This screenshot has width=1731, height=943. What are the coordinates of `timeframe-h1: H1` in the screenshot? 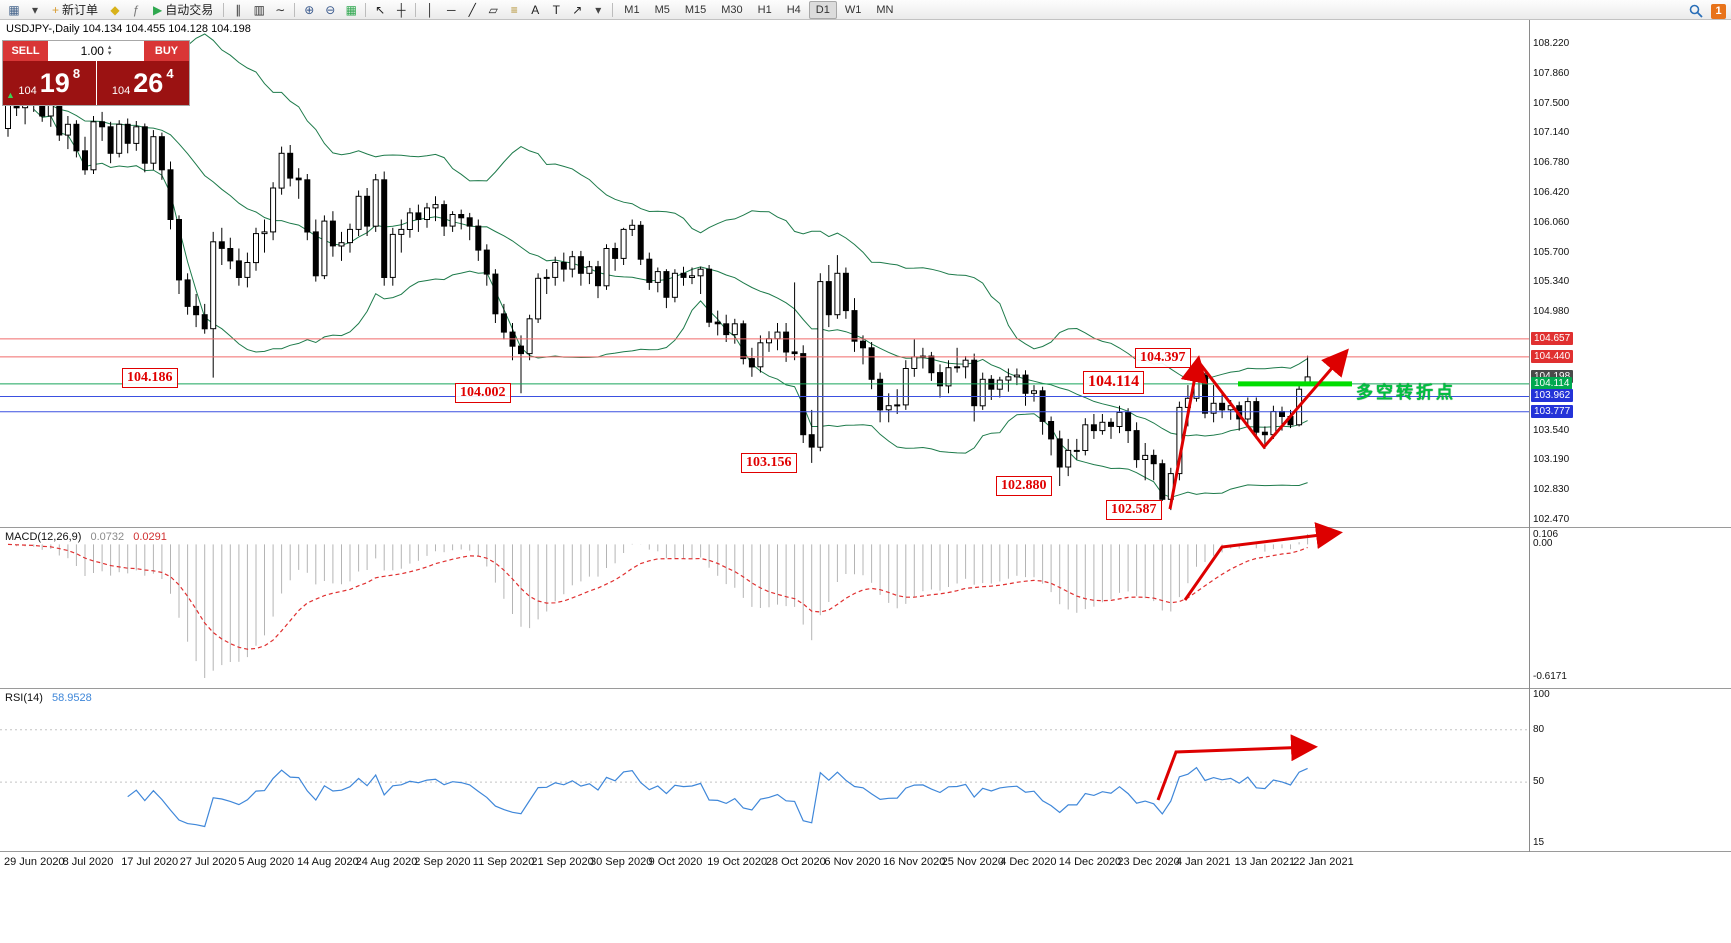 It's located at (764, 9).